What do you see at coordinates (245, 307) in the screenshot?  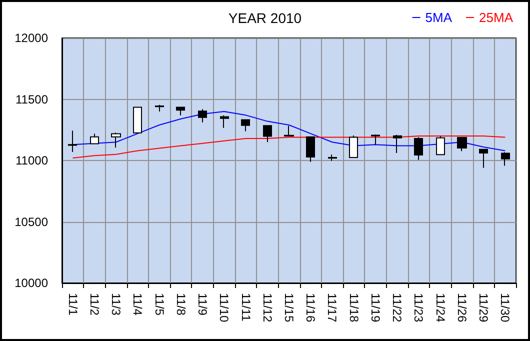 I see `x-tick-label: 11/11` at bounding box center [245, 307].